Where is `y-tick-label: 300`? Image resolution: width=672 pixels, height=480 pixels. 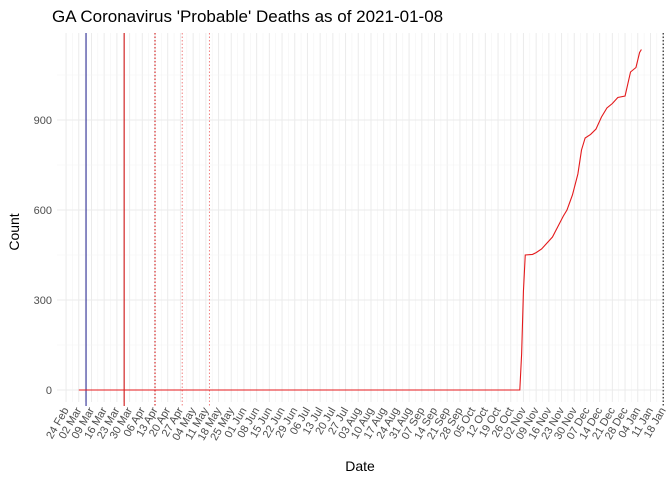
y-tick-label: 300 is located at coordinates (43, 301).